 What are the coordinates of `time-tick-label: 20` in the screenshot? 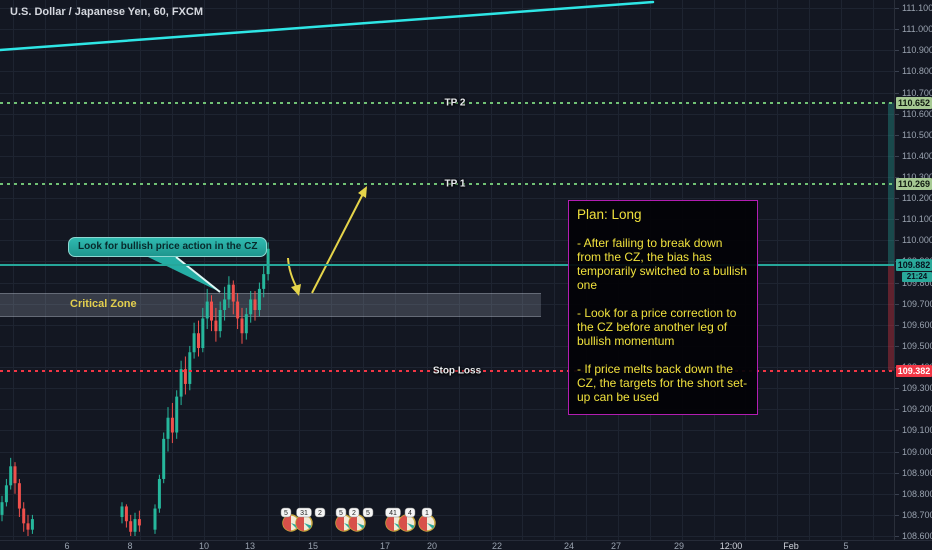 It's located at (432, 545).